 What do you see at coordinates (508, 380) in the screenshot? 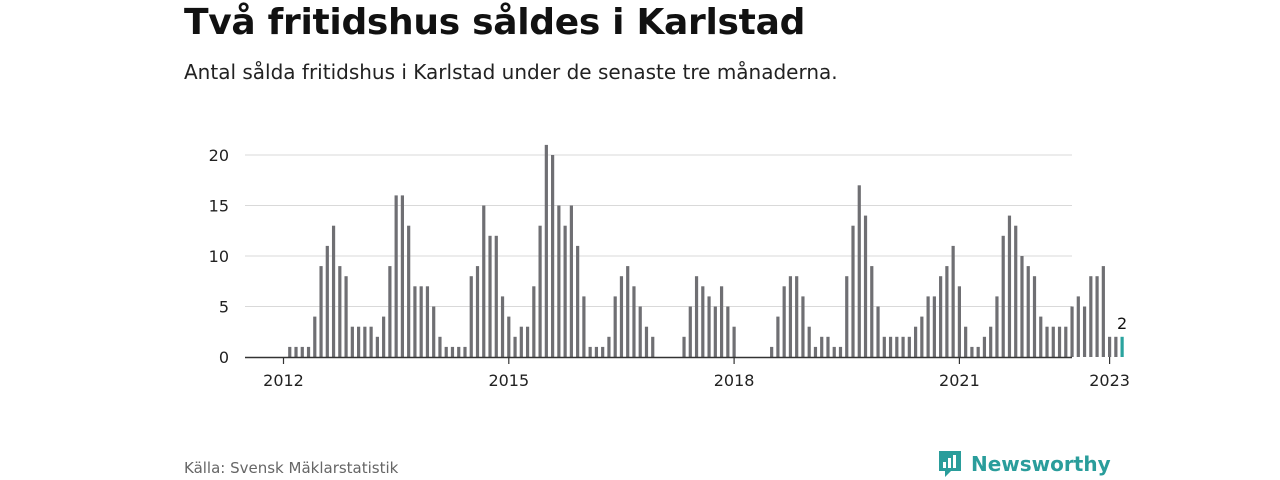
I see `x-tick-label: 2015` at bounding box center [508, 380].